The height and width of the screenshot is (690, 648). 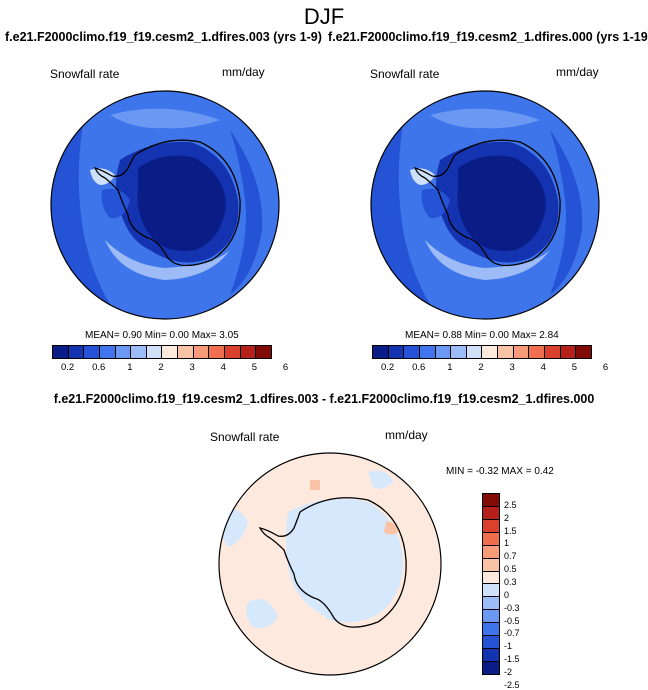 What do you see at coordinates (508, 672) in the screenshot?
I see `colorbar-tick-label: -2` at bounding box center [508, 672].